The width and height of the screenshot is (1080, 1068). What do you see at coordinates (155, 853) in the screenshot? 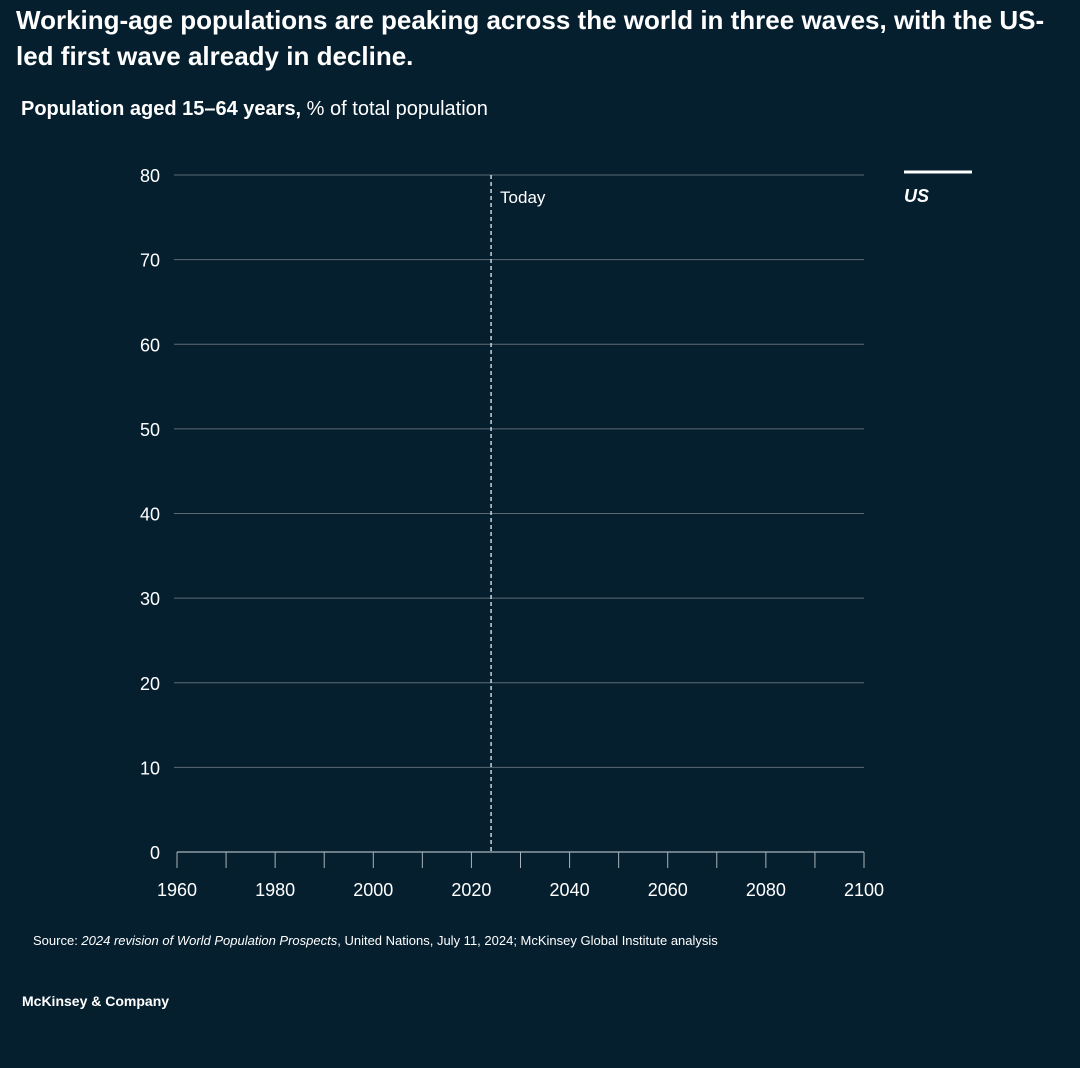
I see `y-tick-label: 0` at bounding box center [155, 853].